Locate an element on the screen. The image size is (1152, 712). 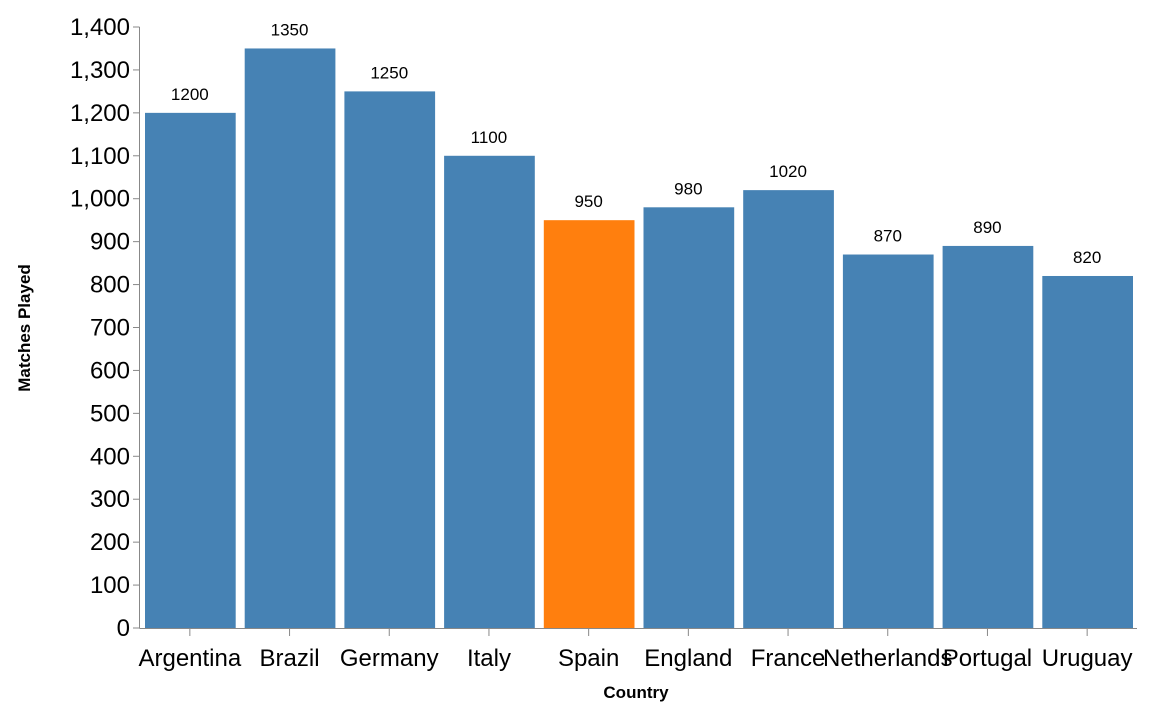
x-tick-label: Argentina is located at coordinates (189, 658).